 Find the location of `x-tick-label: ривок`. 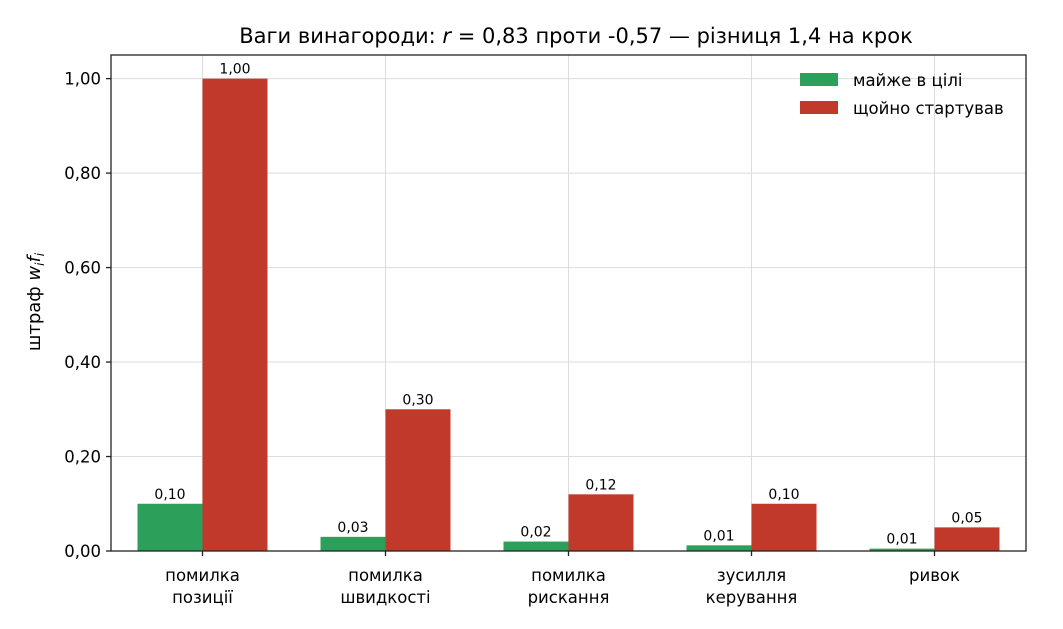

x-tick-label: ривок is located at coordinates (934, 575).